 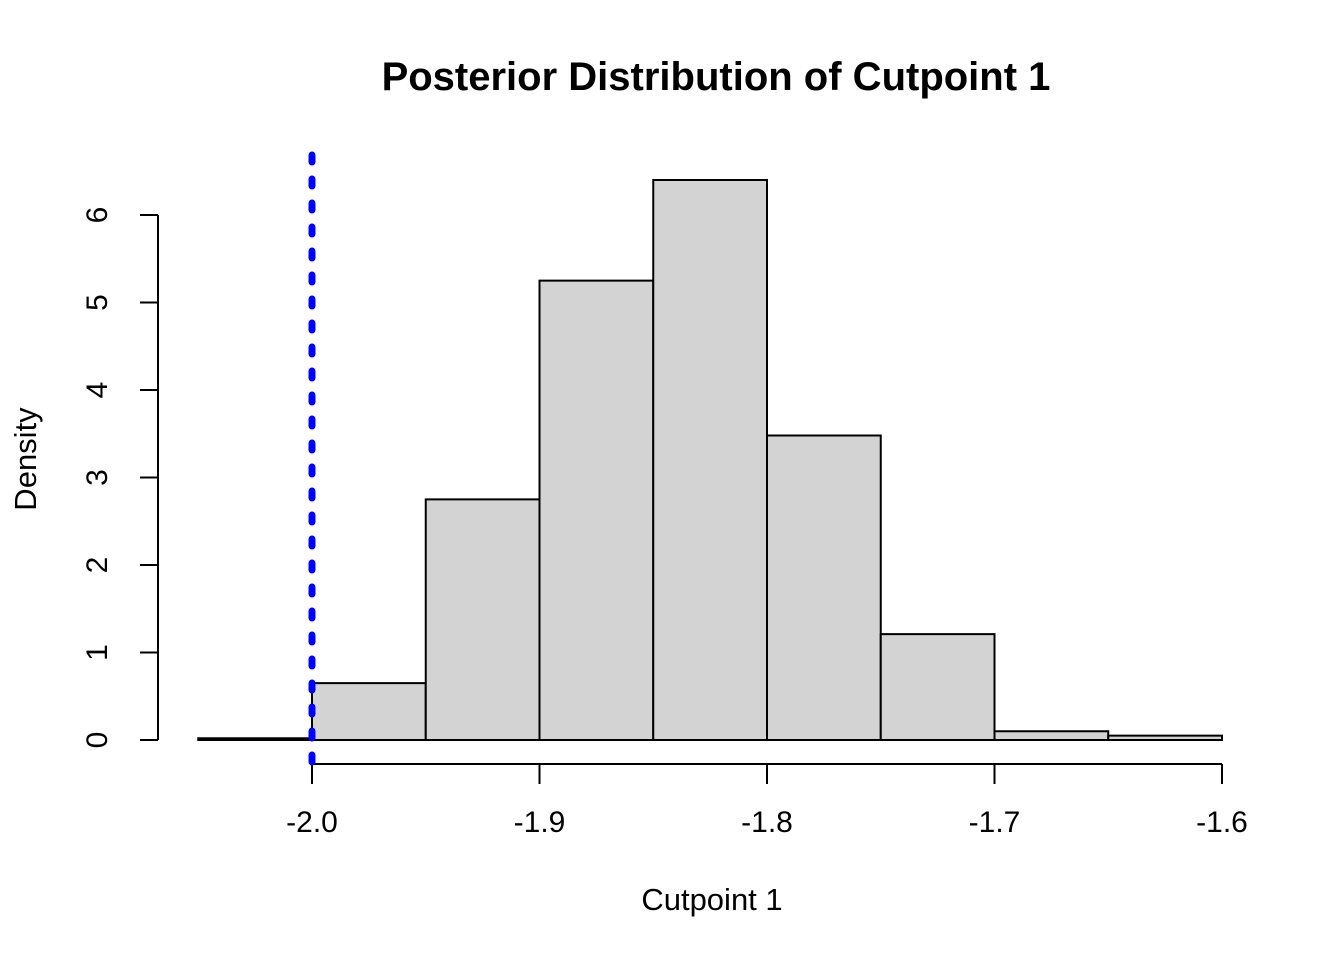 What do you see at coordinates (97, 302) in the screenshot?
I see `y-tick-label: 5` at bounding box center [97, 302].